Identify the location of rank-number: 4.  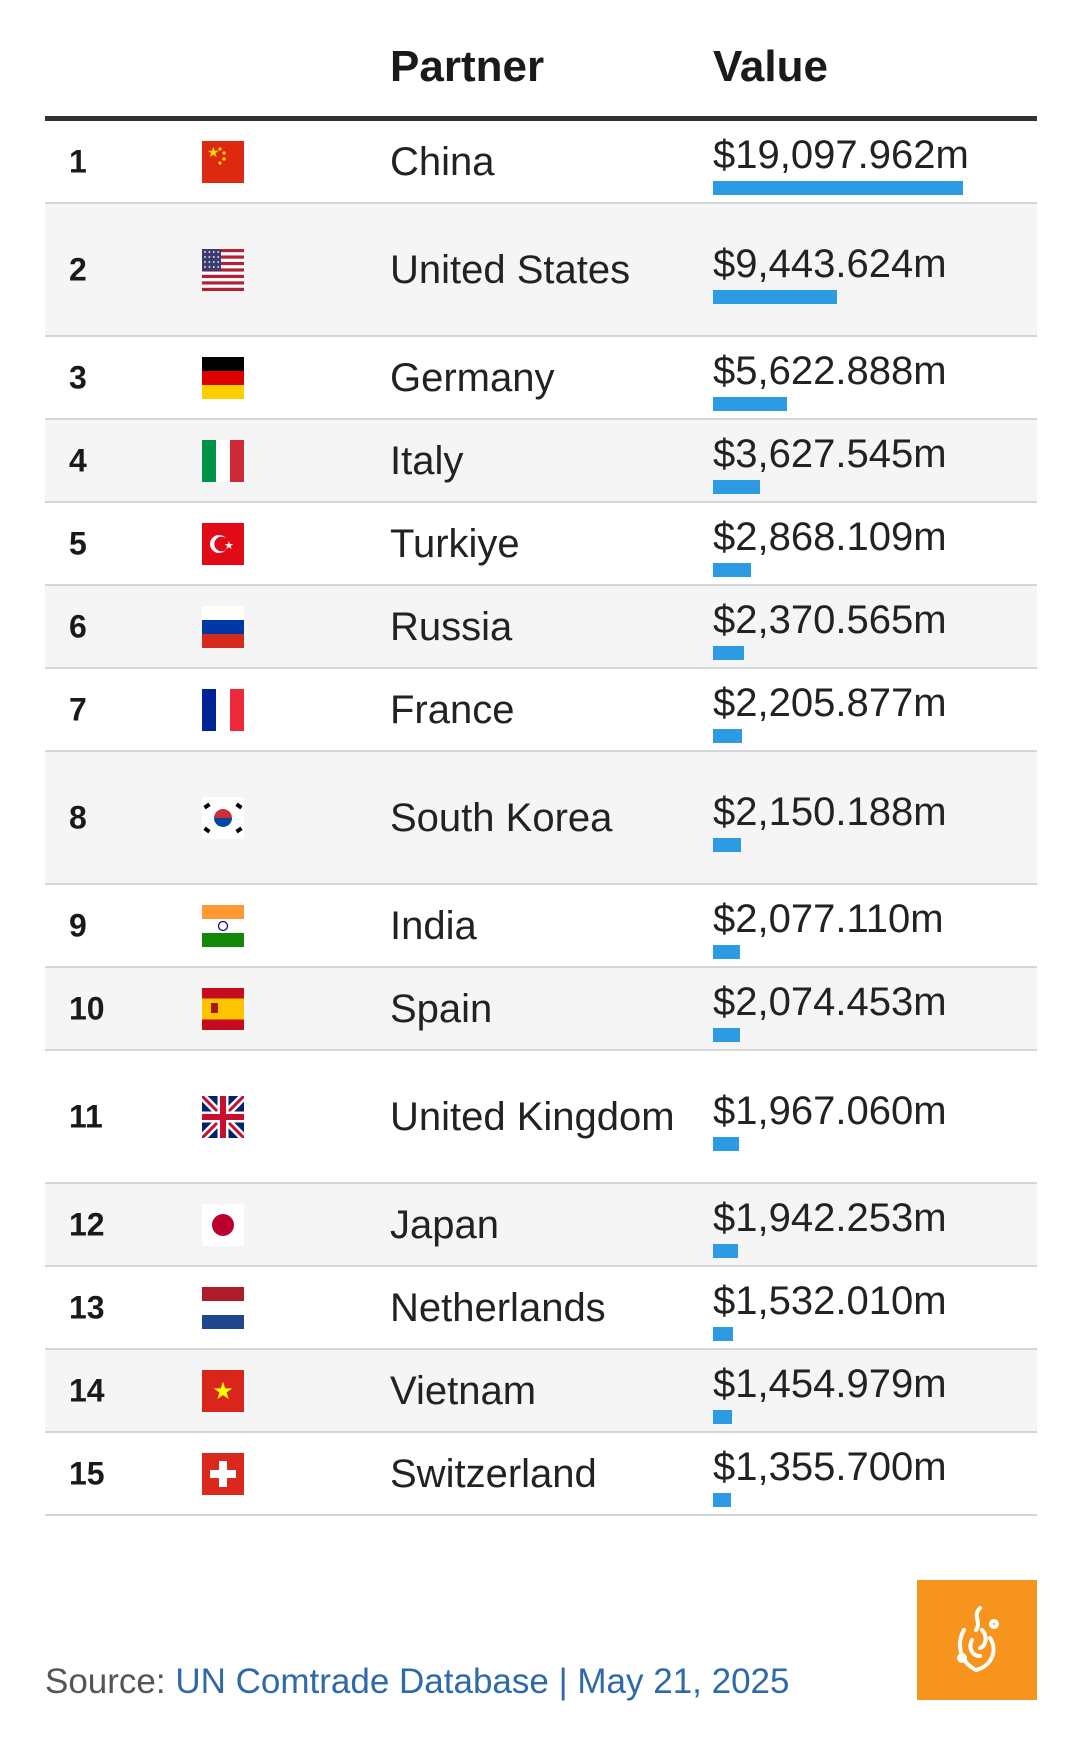
(78, 460).